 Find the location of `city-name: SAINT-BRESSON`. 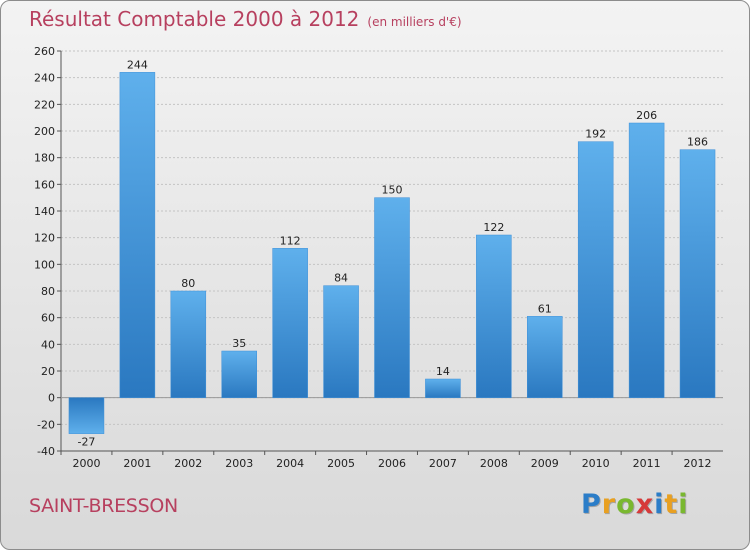

city-name: SAINT-BRESSON is located at coordinates (103, 506).